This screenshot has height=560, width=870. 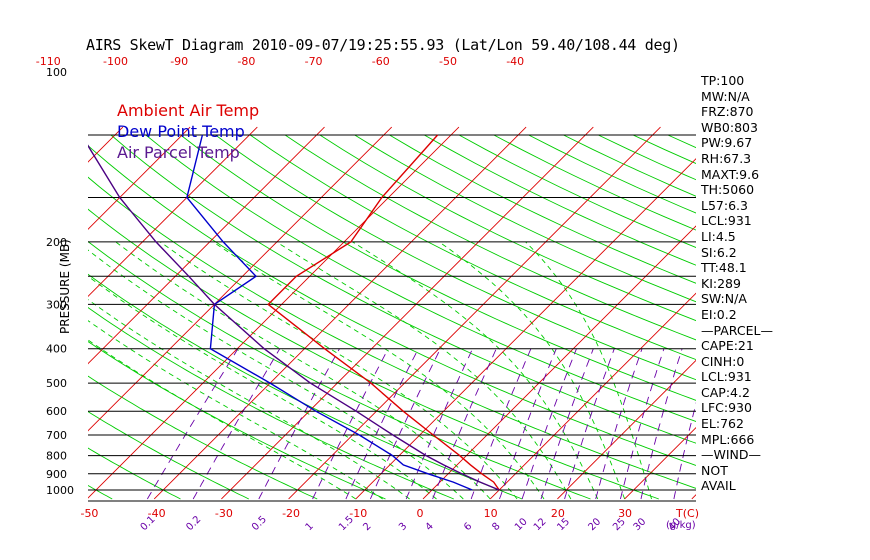 What do you see at coordinates (430, 527) in the screenshot?
I see `mixing-ratio-label: 4` at bounding box center [430, 527].